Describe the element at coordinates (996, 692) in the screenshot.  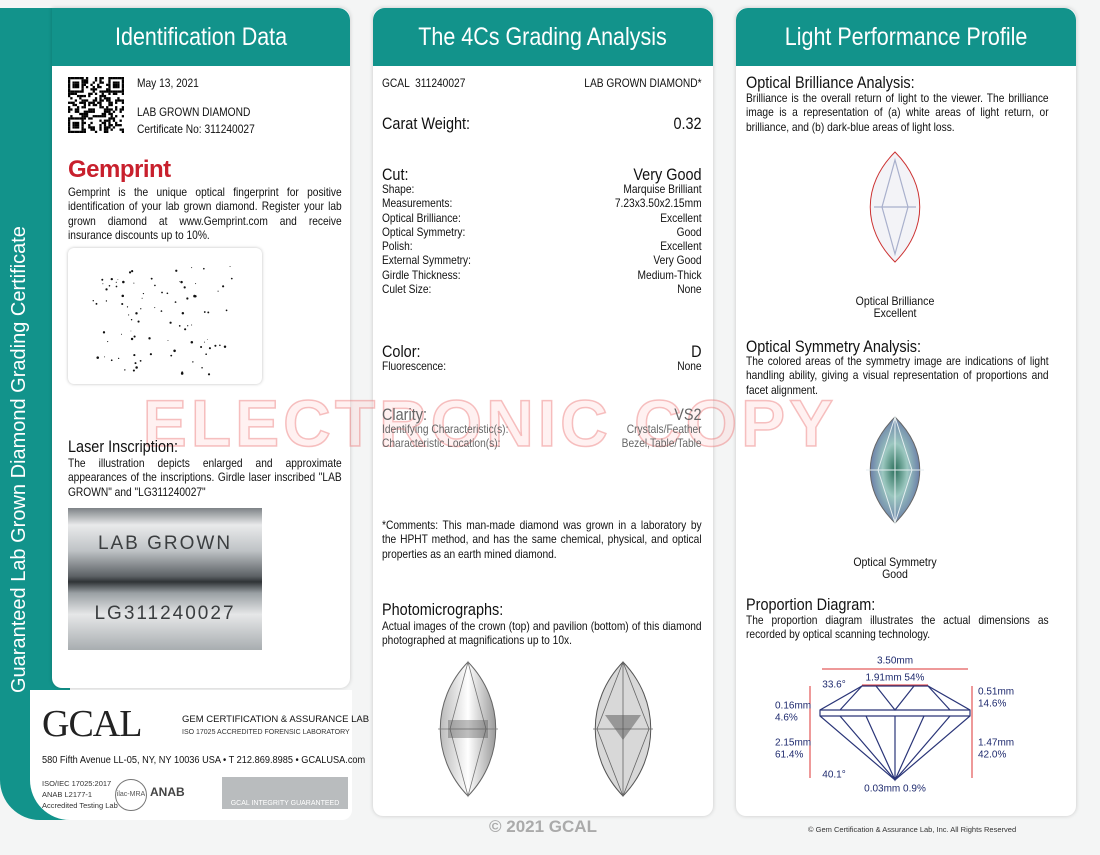
I see `proportion-label: 0.51mm` at that location.